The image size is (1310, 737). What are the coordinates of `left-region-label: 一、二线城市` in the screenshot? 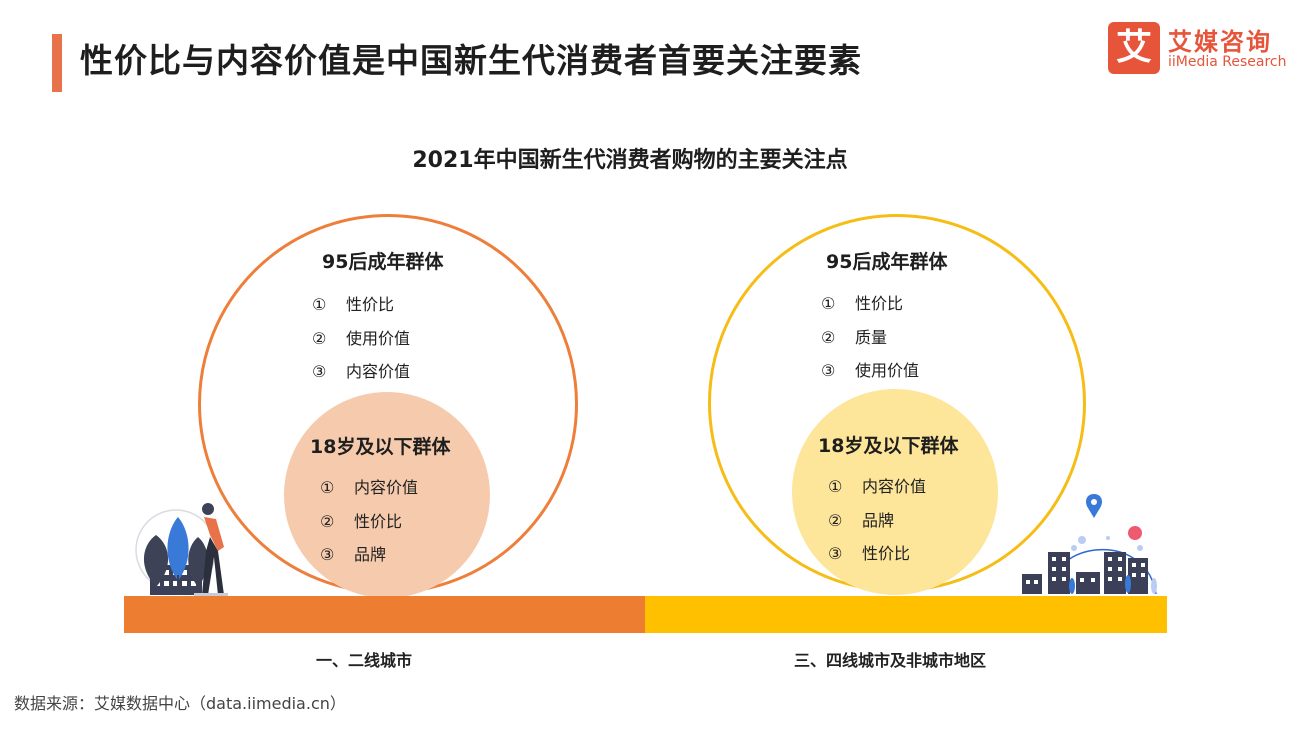 It's located at (364, 660).